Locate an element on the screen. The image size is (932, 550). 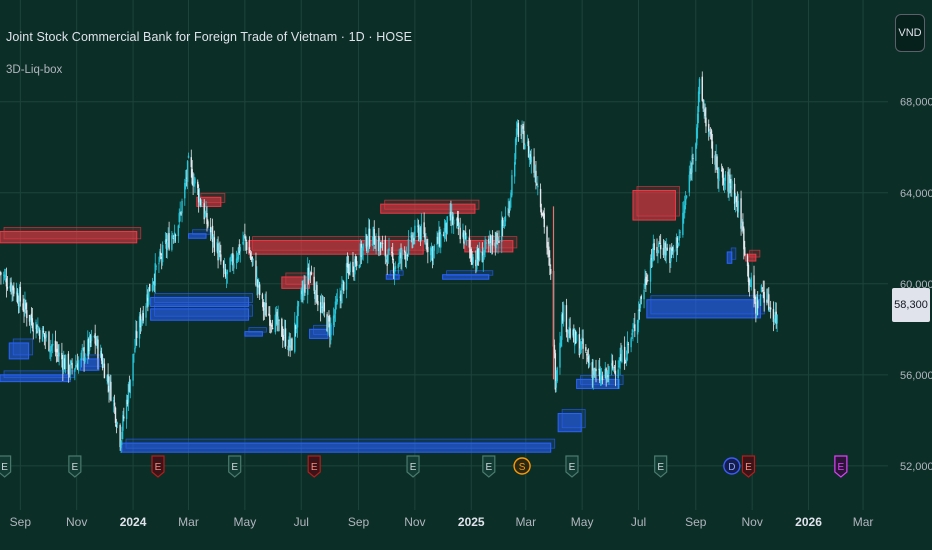
y-tick-label-3: 64,000 is located at coordinates (916, 194).